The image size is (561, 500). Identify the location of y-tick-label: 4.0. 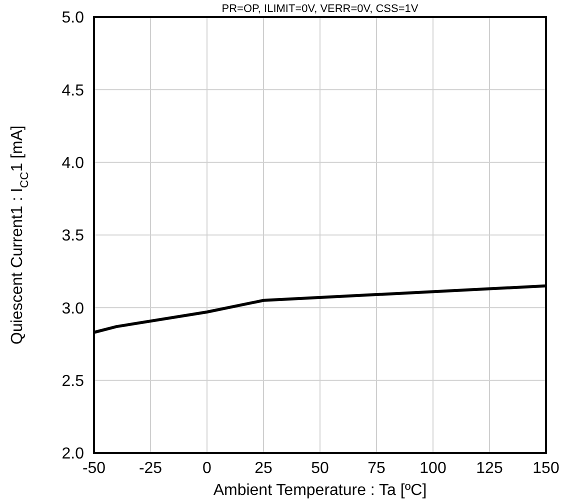
(73, 163).